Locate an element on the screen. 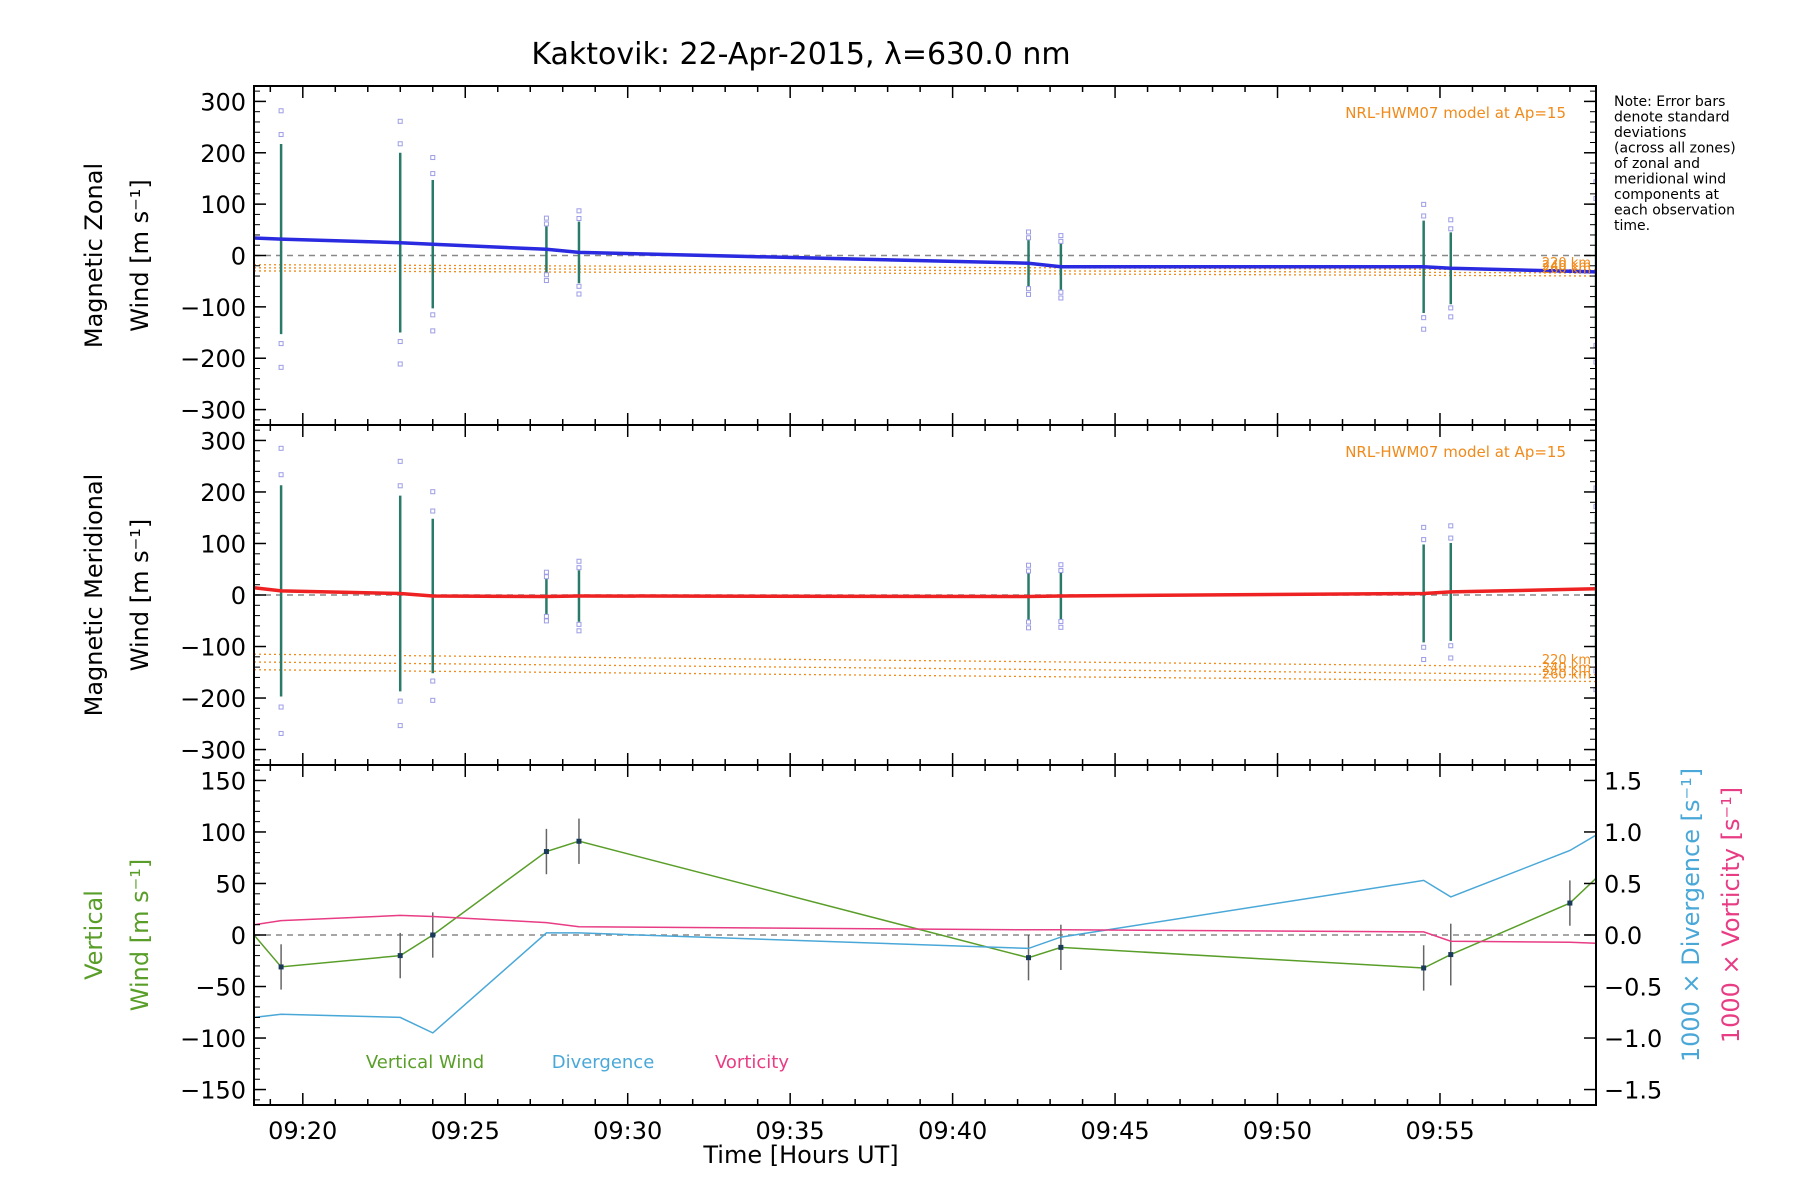  legend-item: Divergence is located at coordinates (603, 1062).